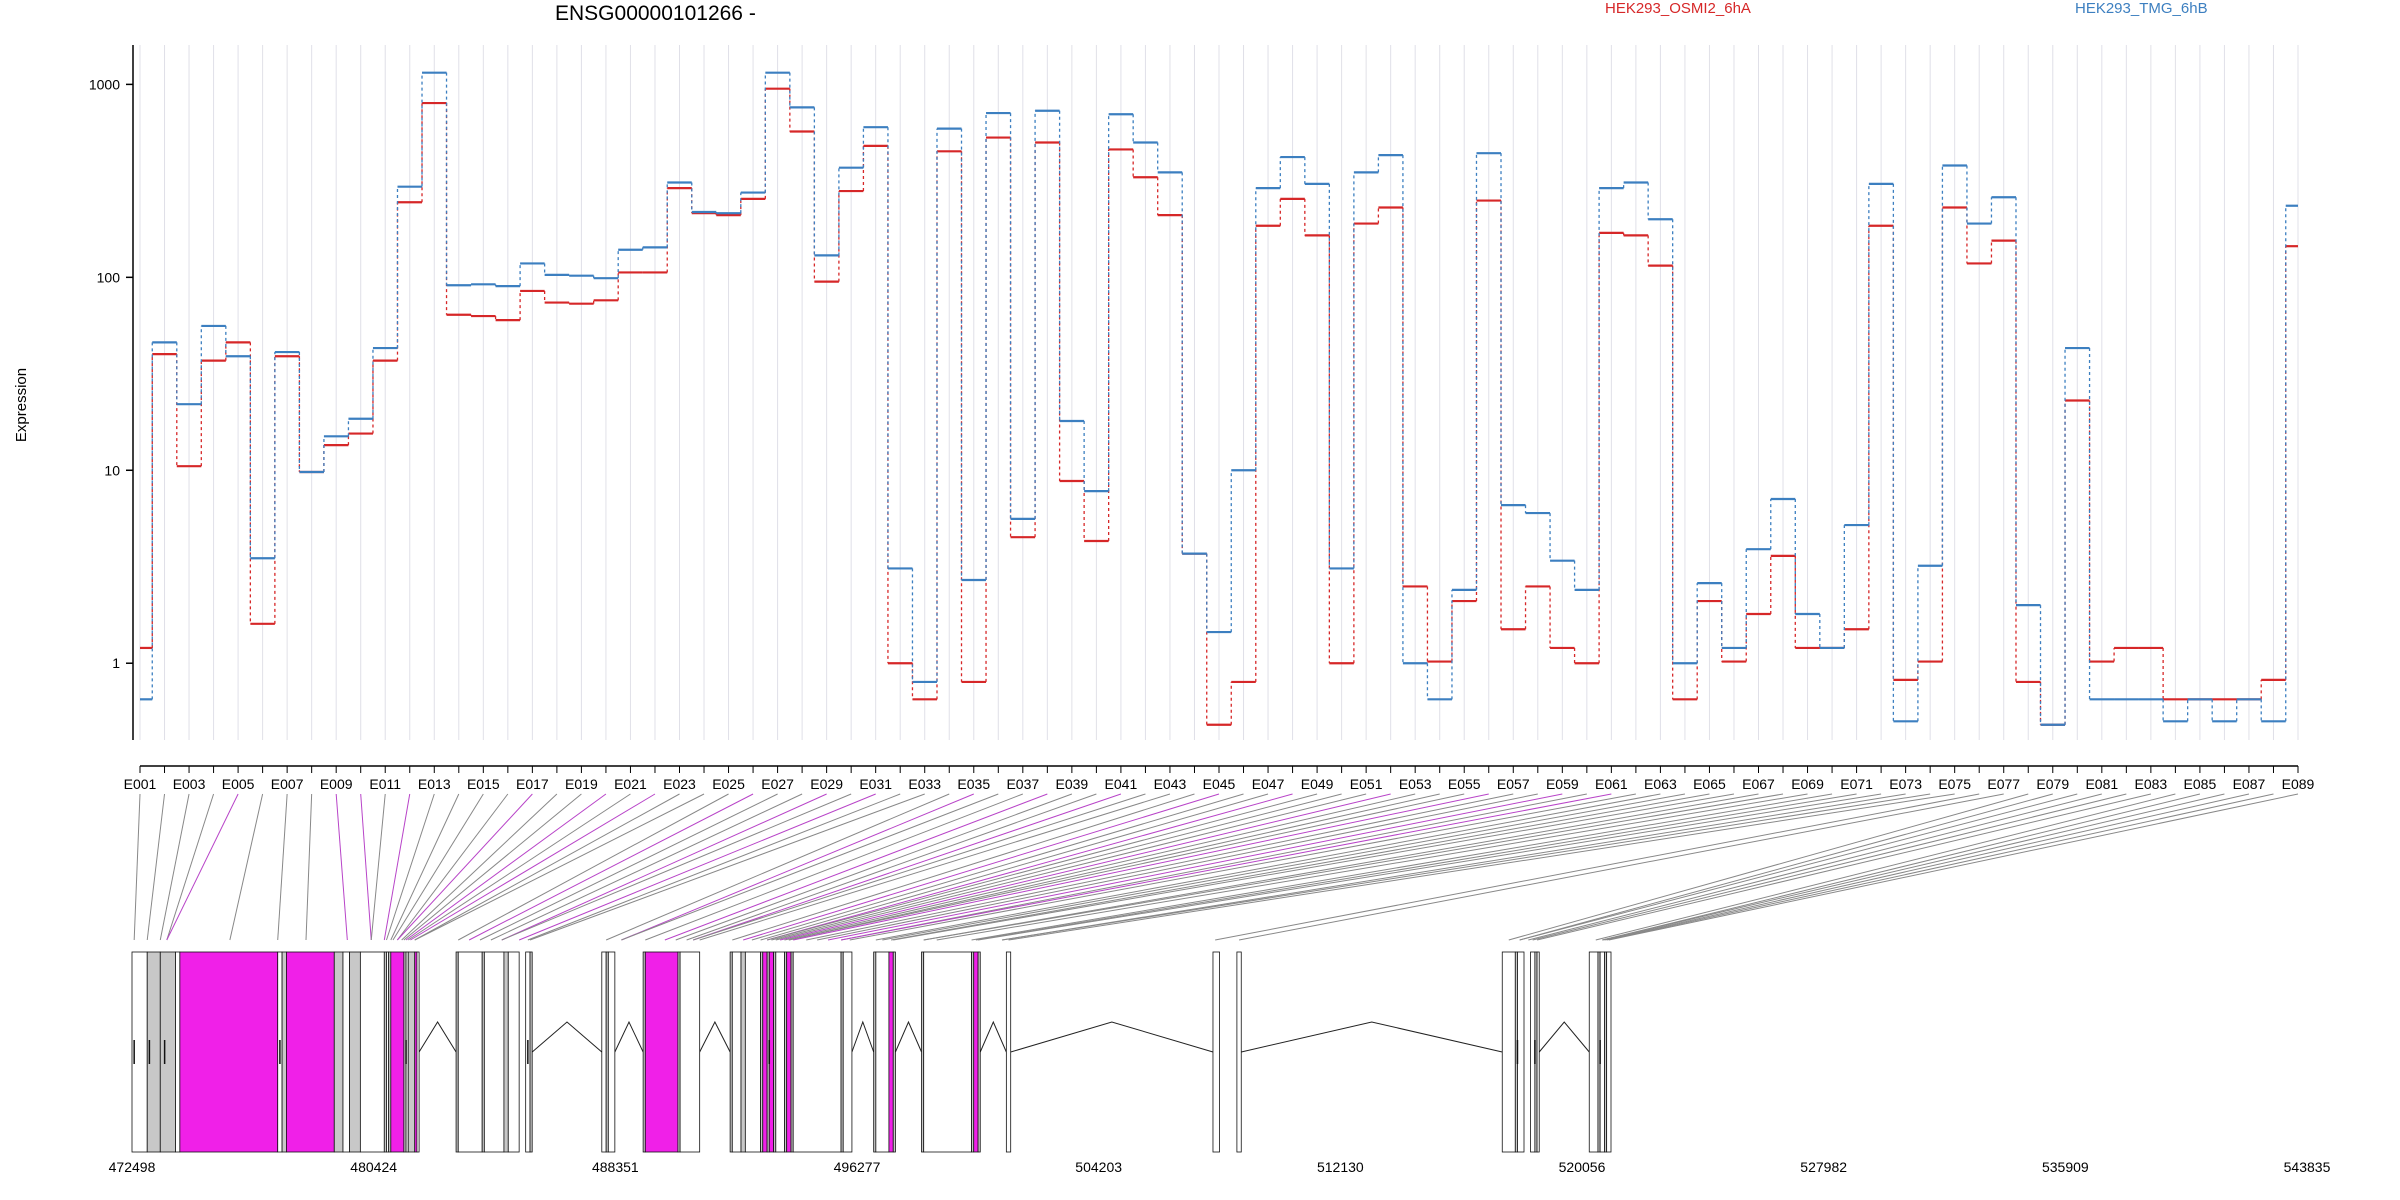 This screenshot has height=1200, width=2400. What do you see at coordinates (104, 84) in the screenshot?
I see `y-tick-label: 1000` at bounding box center [104, 84].